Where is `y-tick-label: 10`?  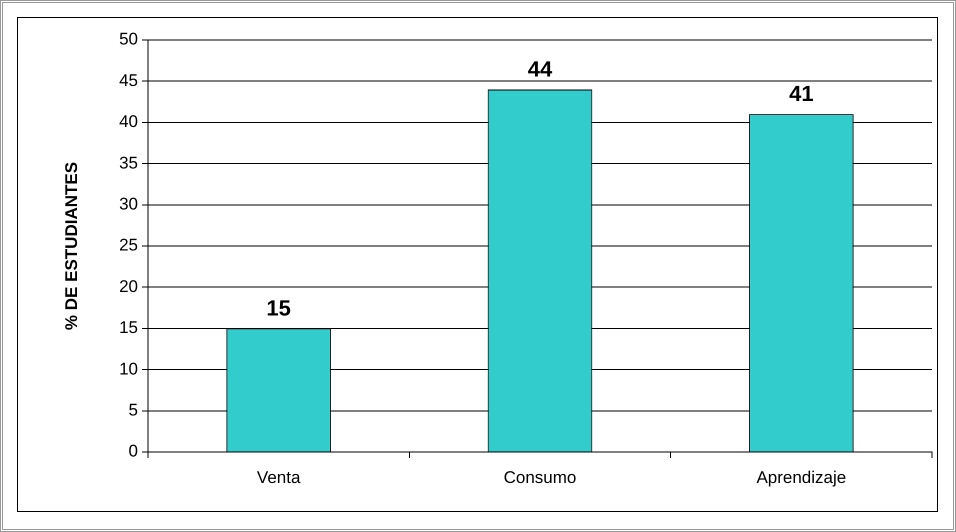 y-tick-label: 10 is located at coordinates (128, 368).